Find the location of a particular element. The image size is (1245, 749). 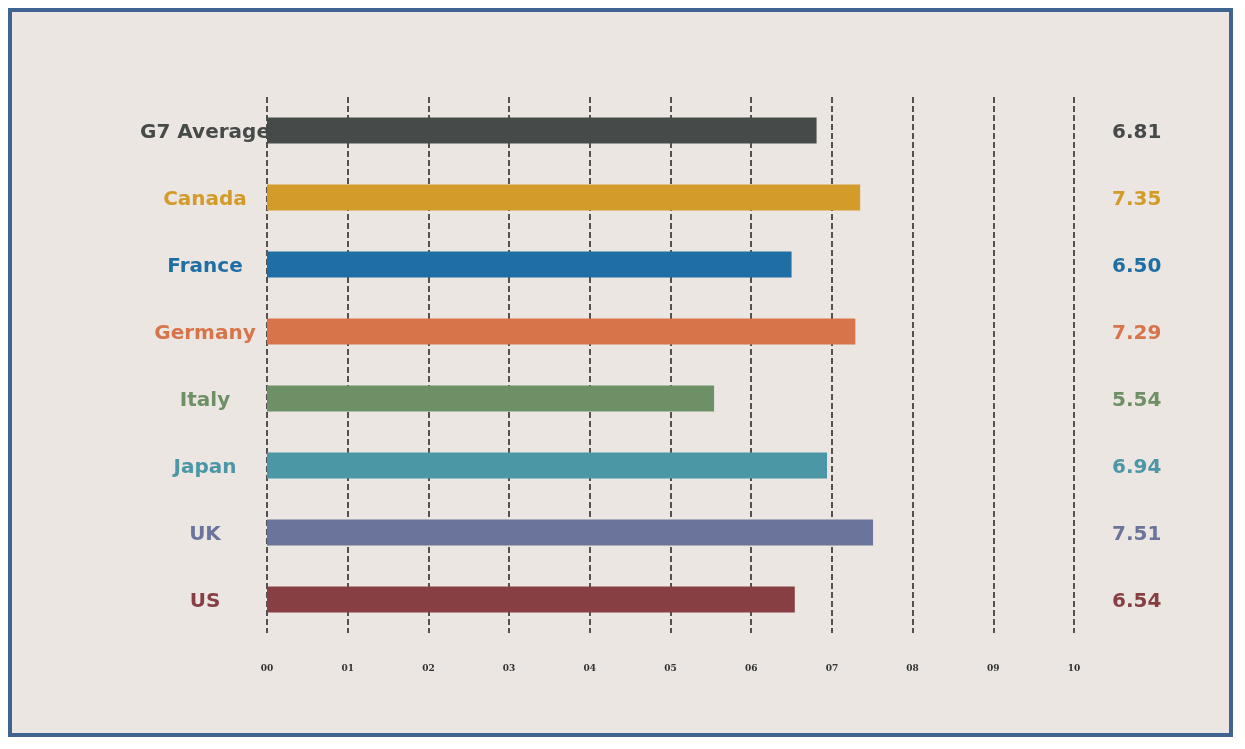

y-tick-label: UK is located at coordinates (206, 532).